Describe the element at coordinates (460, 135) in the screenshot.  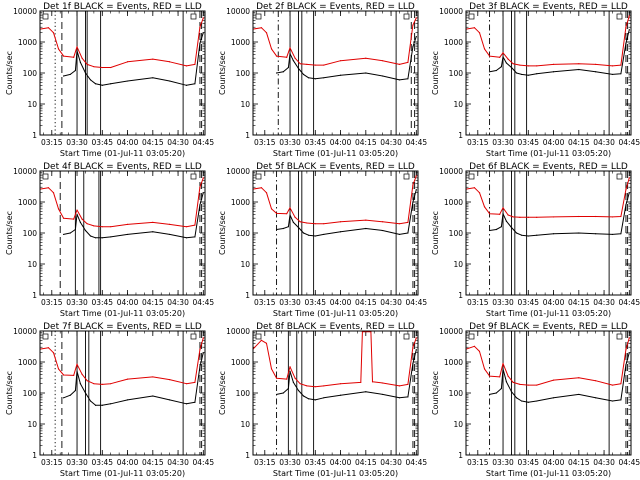
I see `y-tick-label: 1` at that location.